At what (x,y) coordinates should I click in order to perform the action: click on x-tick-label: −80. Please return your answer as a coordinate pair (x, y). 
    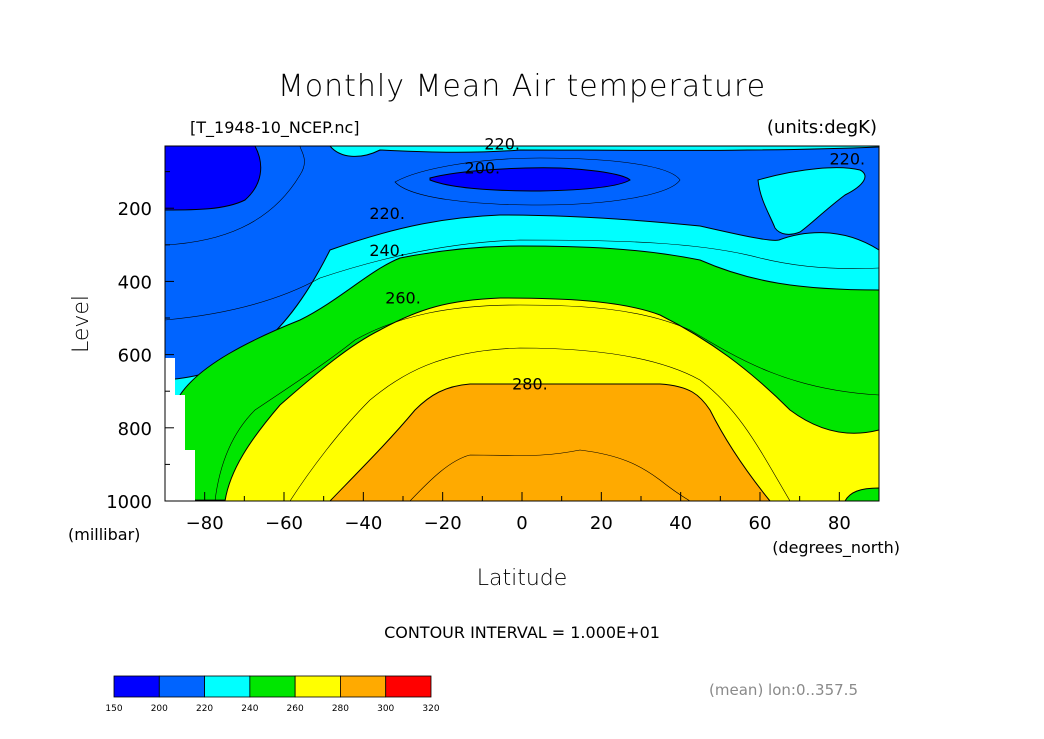
    Looking at the image, I should click on (205, 523).